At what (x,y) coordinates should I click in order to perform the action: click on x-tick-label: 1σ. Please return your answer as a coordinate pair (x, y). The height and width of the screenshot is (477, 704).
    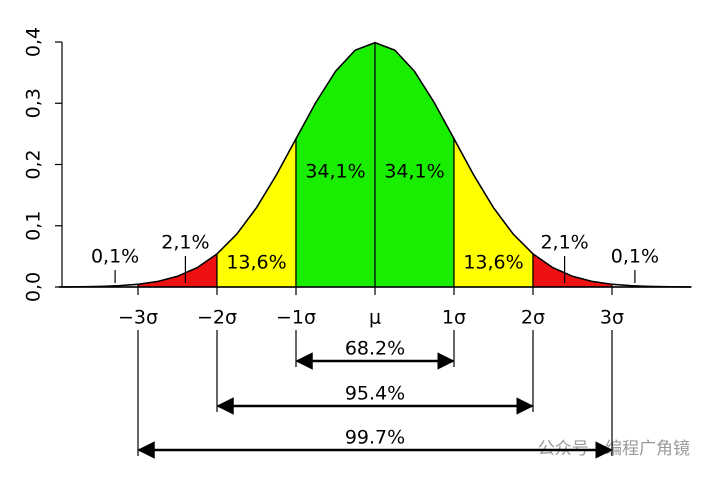
    Looking at the image, I should click on (454, 318).